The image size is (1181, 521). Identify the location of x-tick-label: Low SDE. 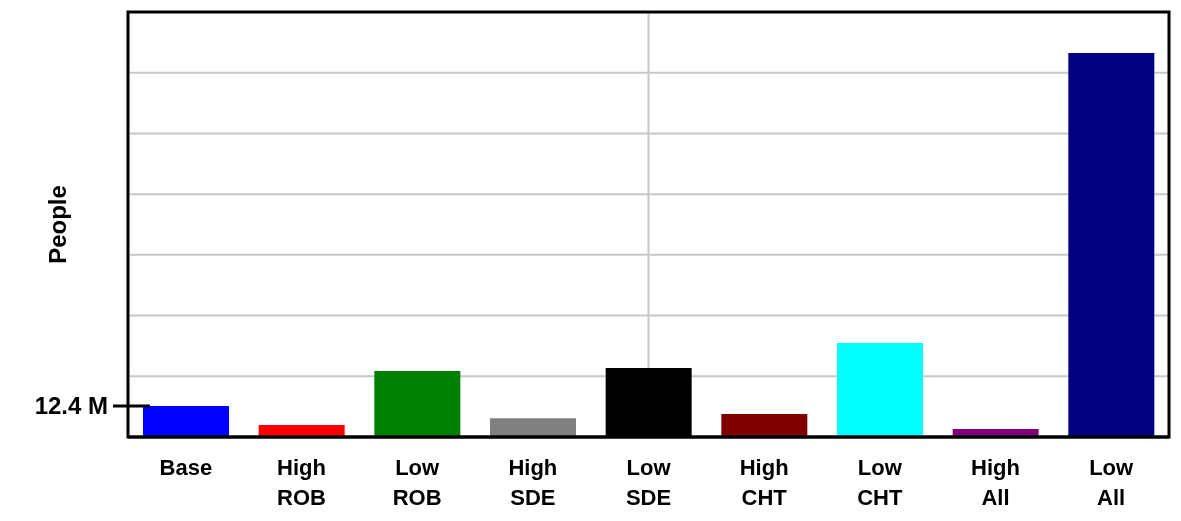
(648, 482).